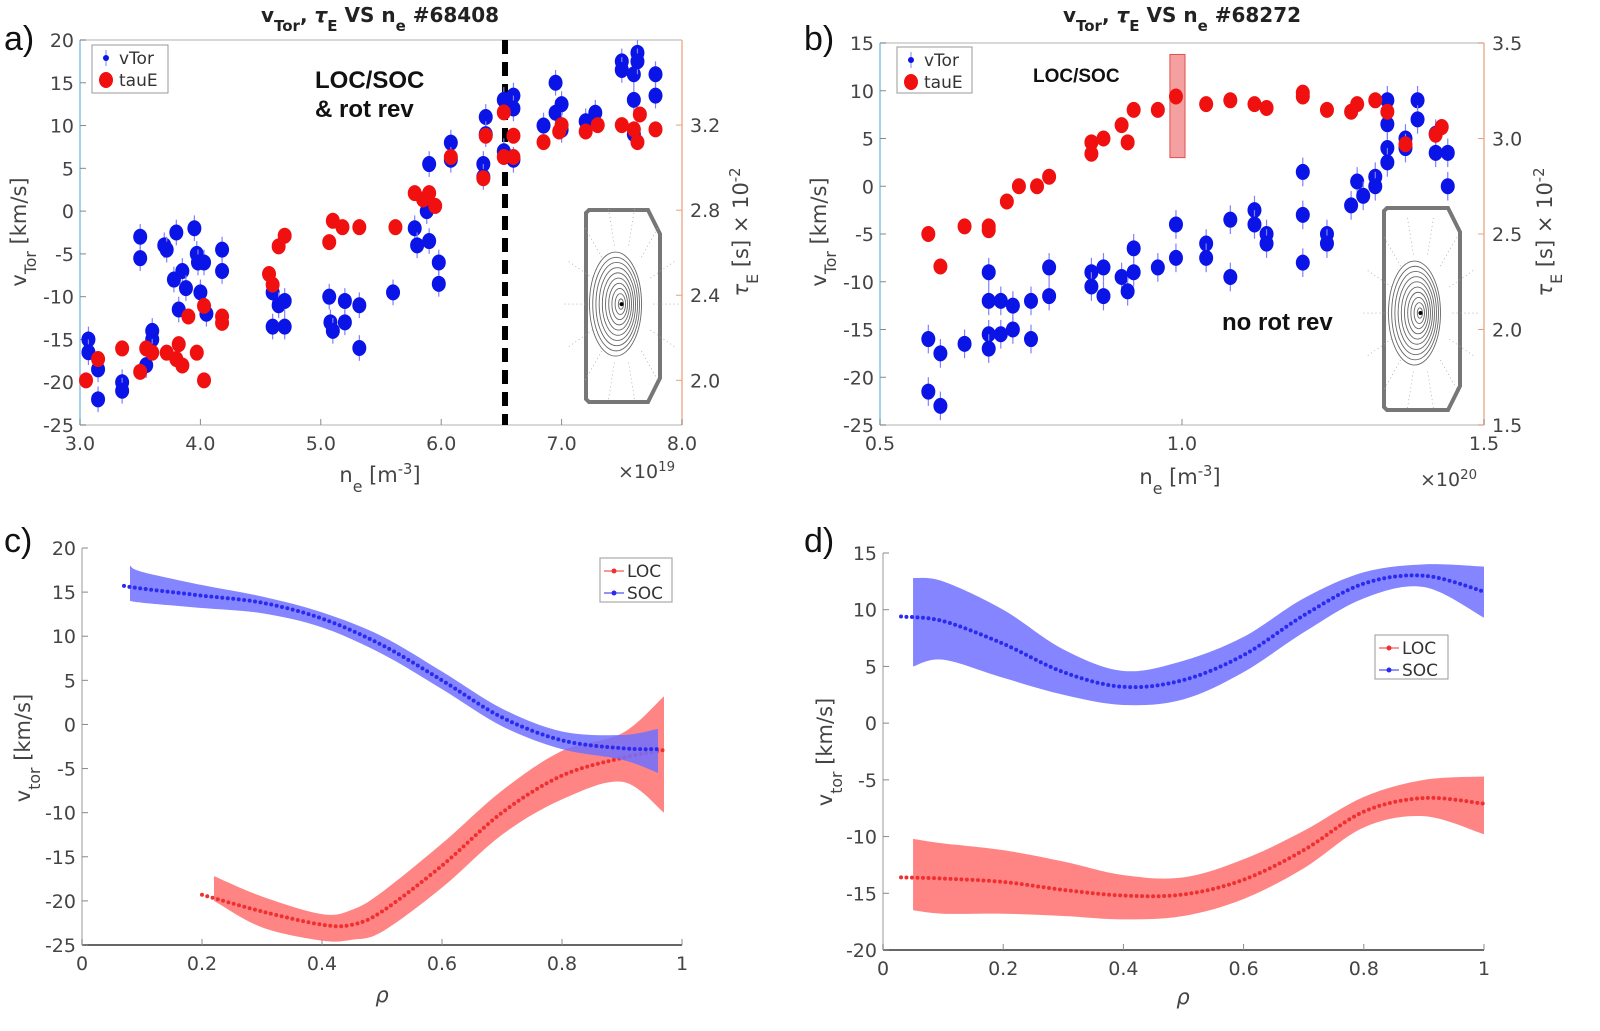 This screenshot has width=1600, height=1031. I want to click on y-axis-label: vTor [km/s], so click(23, 231).